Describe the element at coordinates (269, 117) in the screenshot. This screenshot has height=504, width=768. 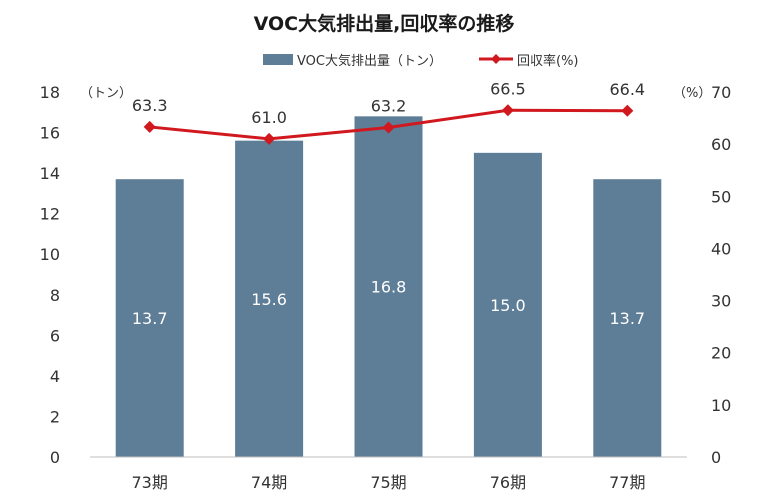
I see `rate-value-label: 61.0` at that location.